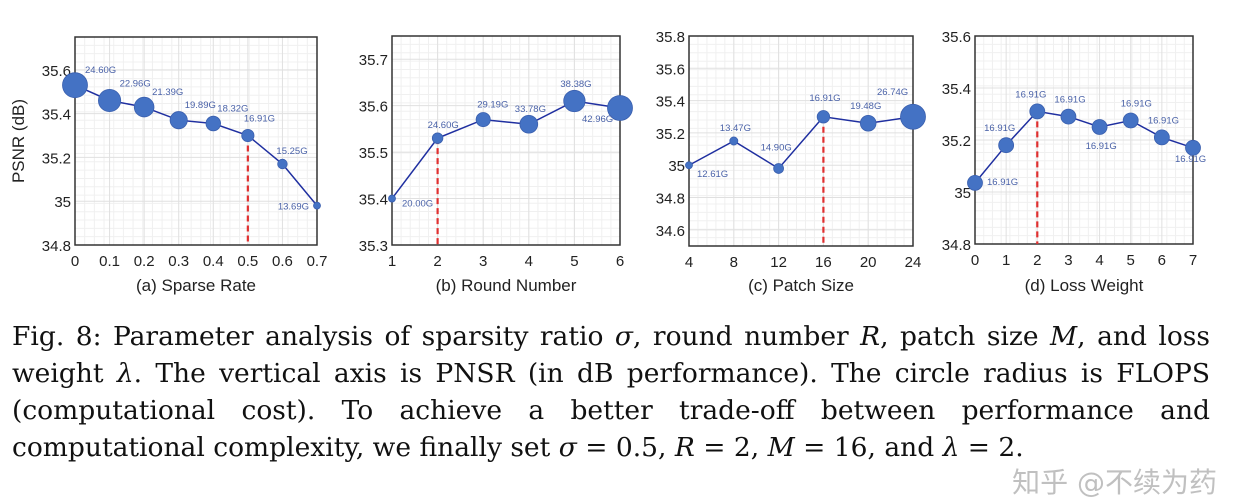  What do you see at coordinates (991, 447) in the screenshot?
I see `caption-text: = 2.` at bounding box center [991, 447].